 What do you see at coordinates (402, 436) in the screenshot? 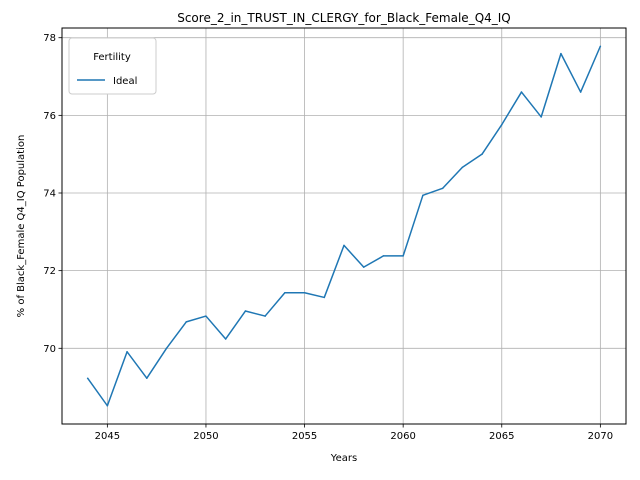
I see `x-tick-label: 2060` at bounding box center [402, 436].